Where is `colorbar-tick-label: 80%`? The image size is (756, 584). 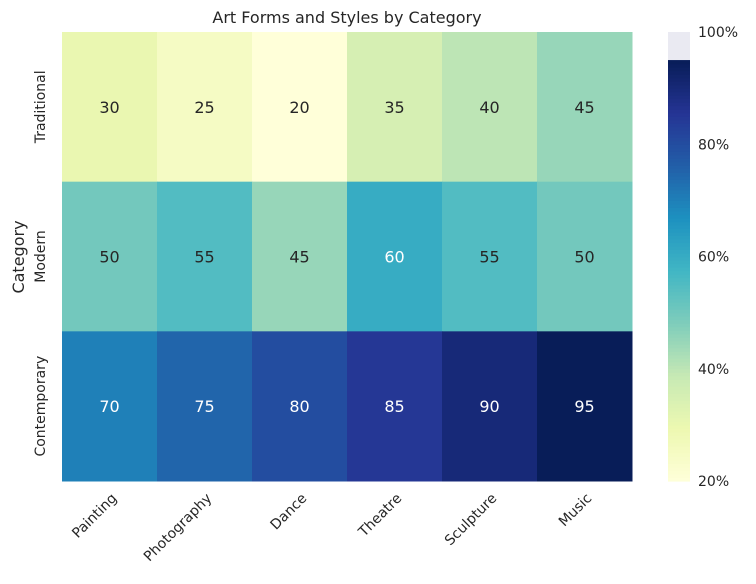 colorbar-tick-label: 80% is located at coordinates (713, 145).